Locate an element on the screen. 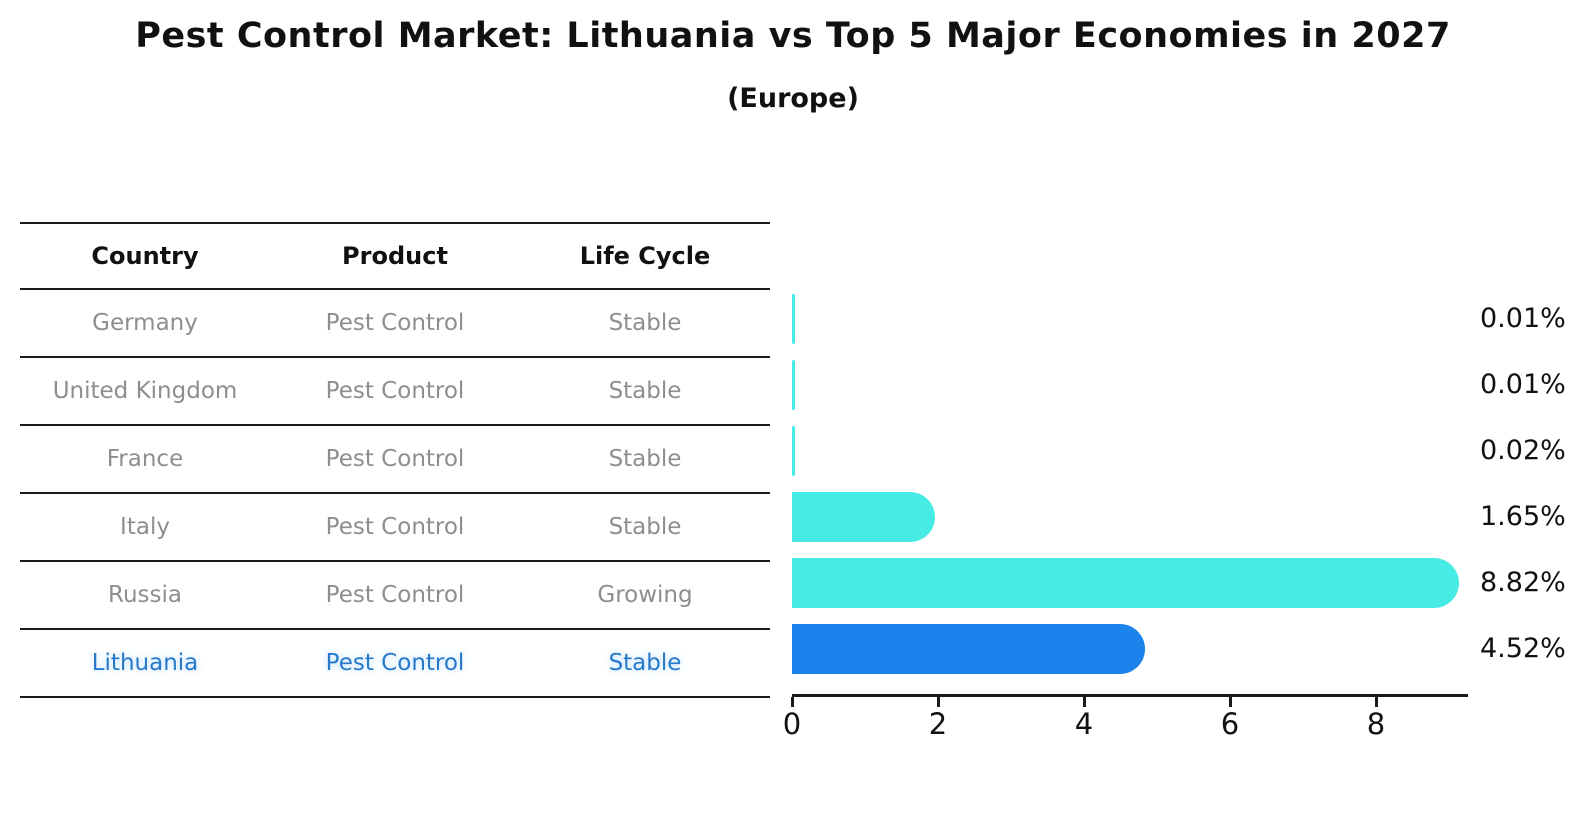  table-cell-country: France is located at coordinates (145, 459).